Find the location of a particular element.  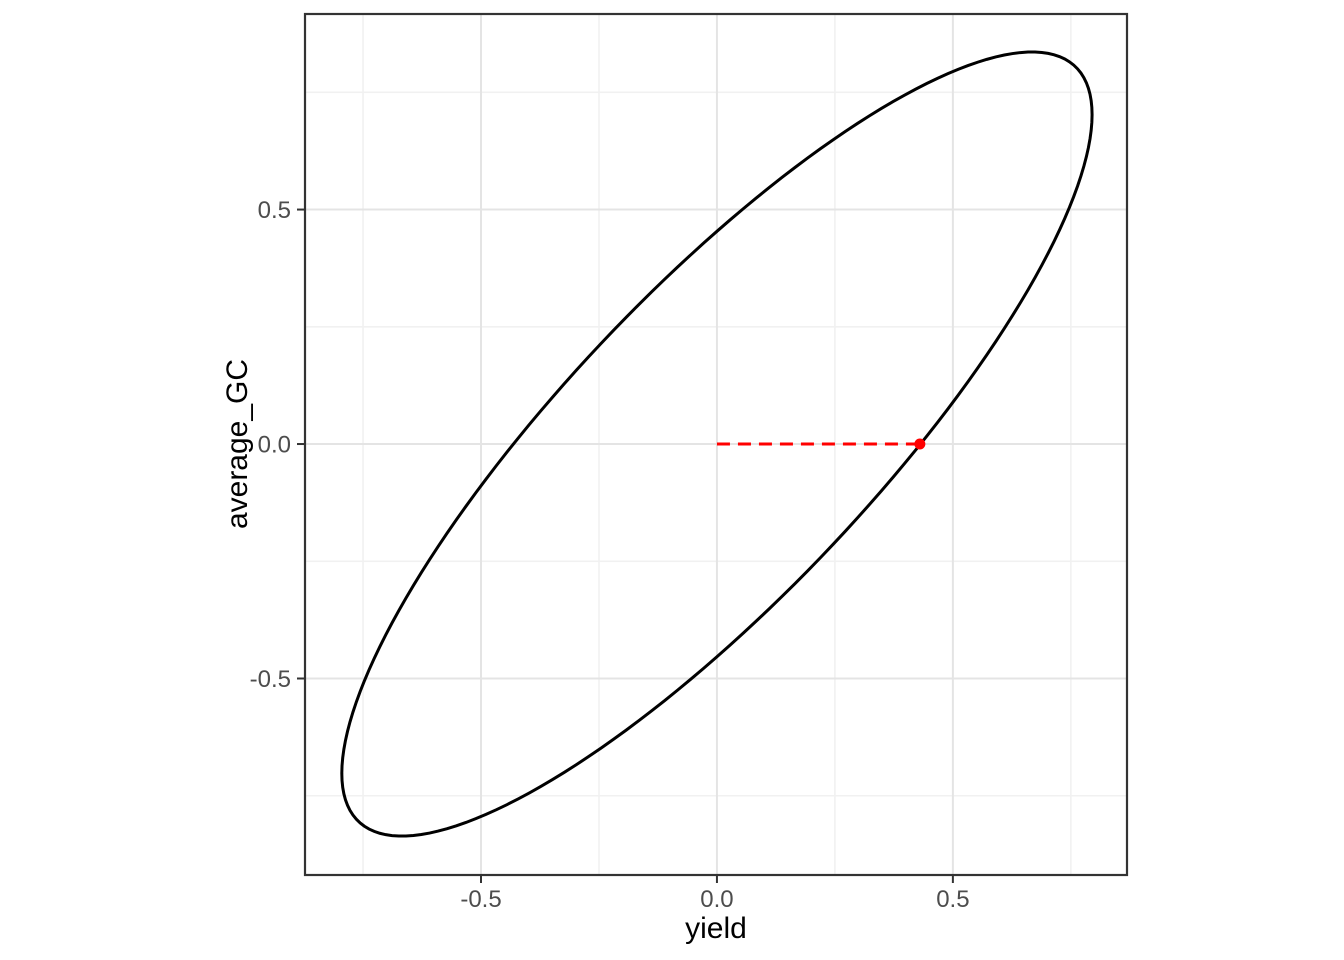

y-tick-label: -0.5 is located at coordinates (270, 679).